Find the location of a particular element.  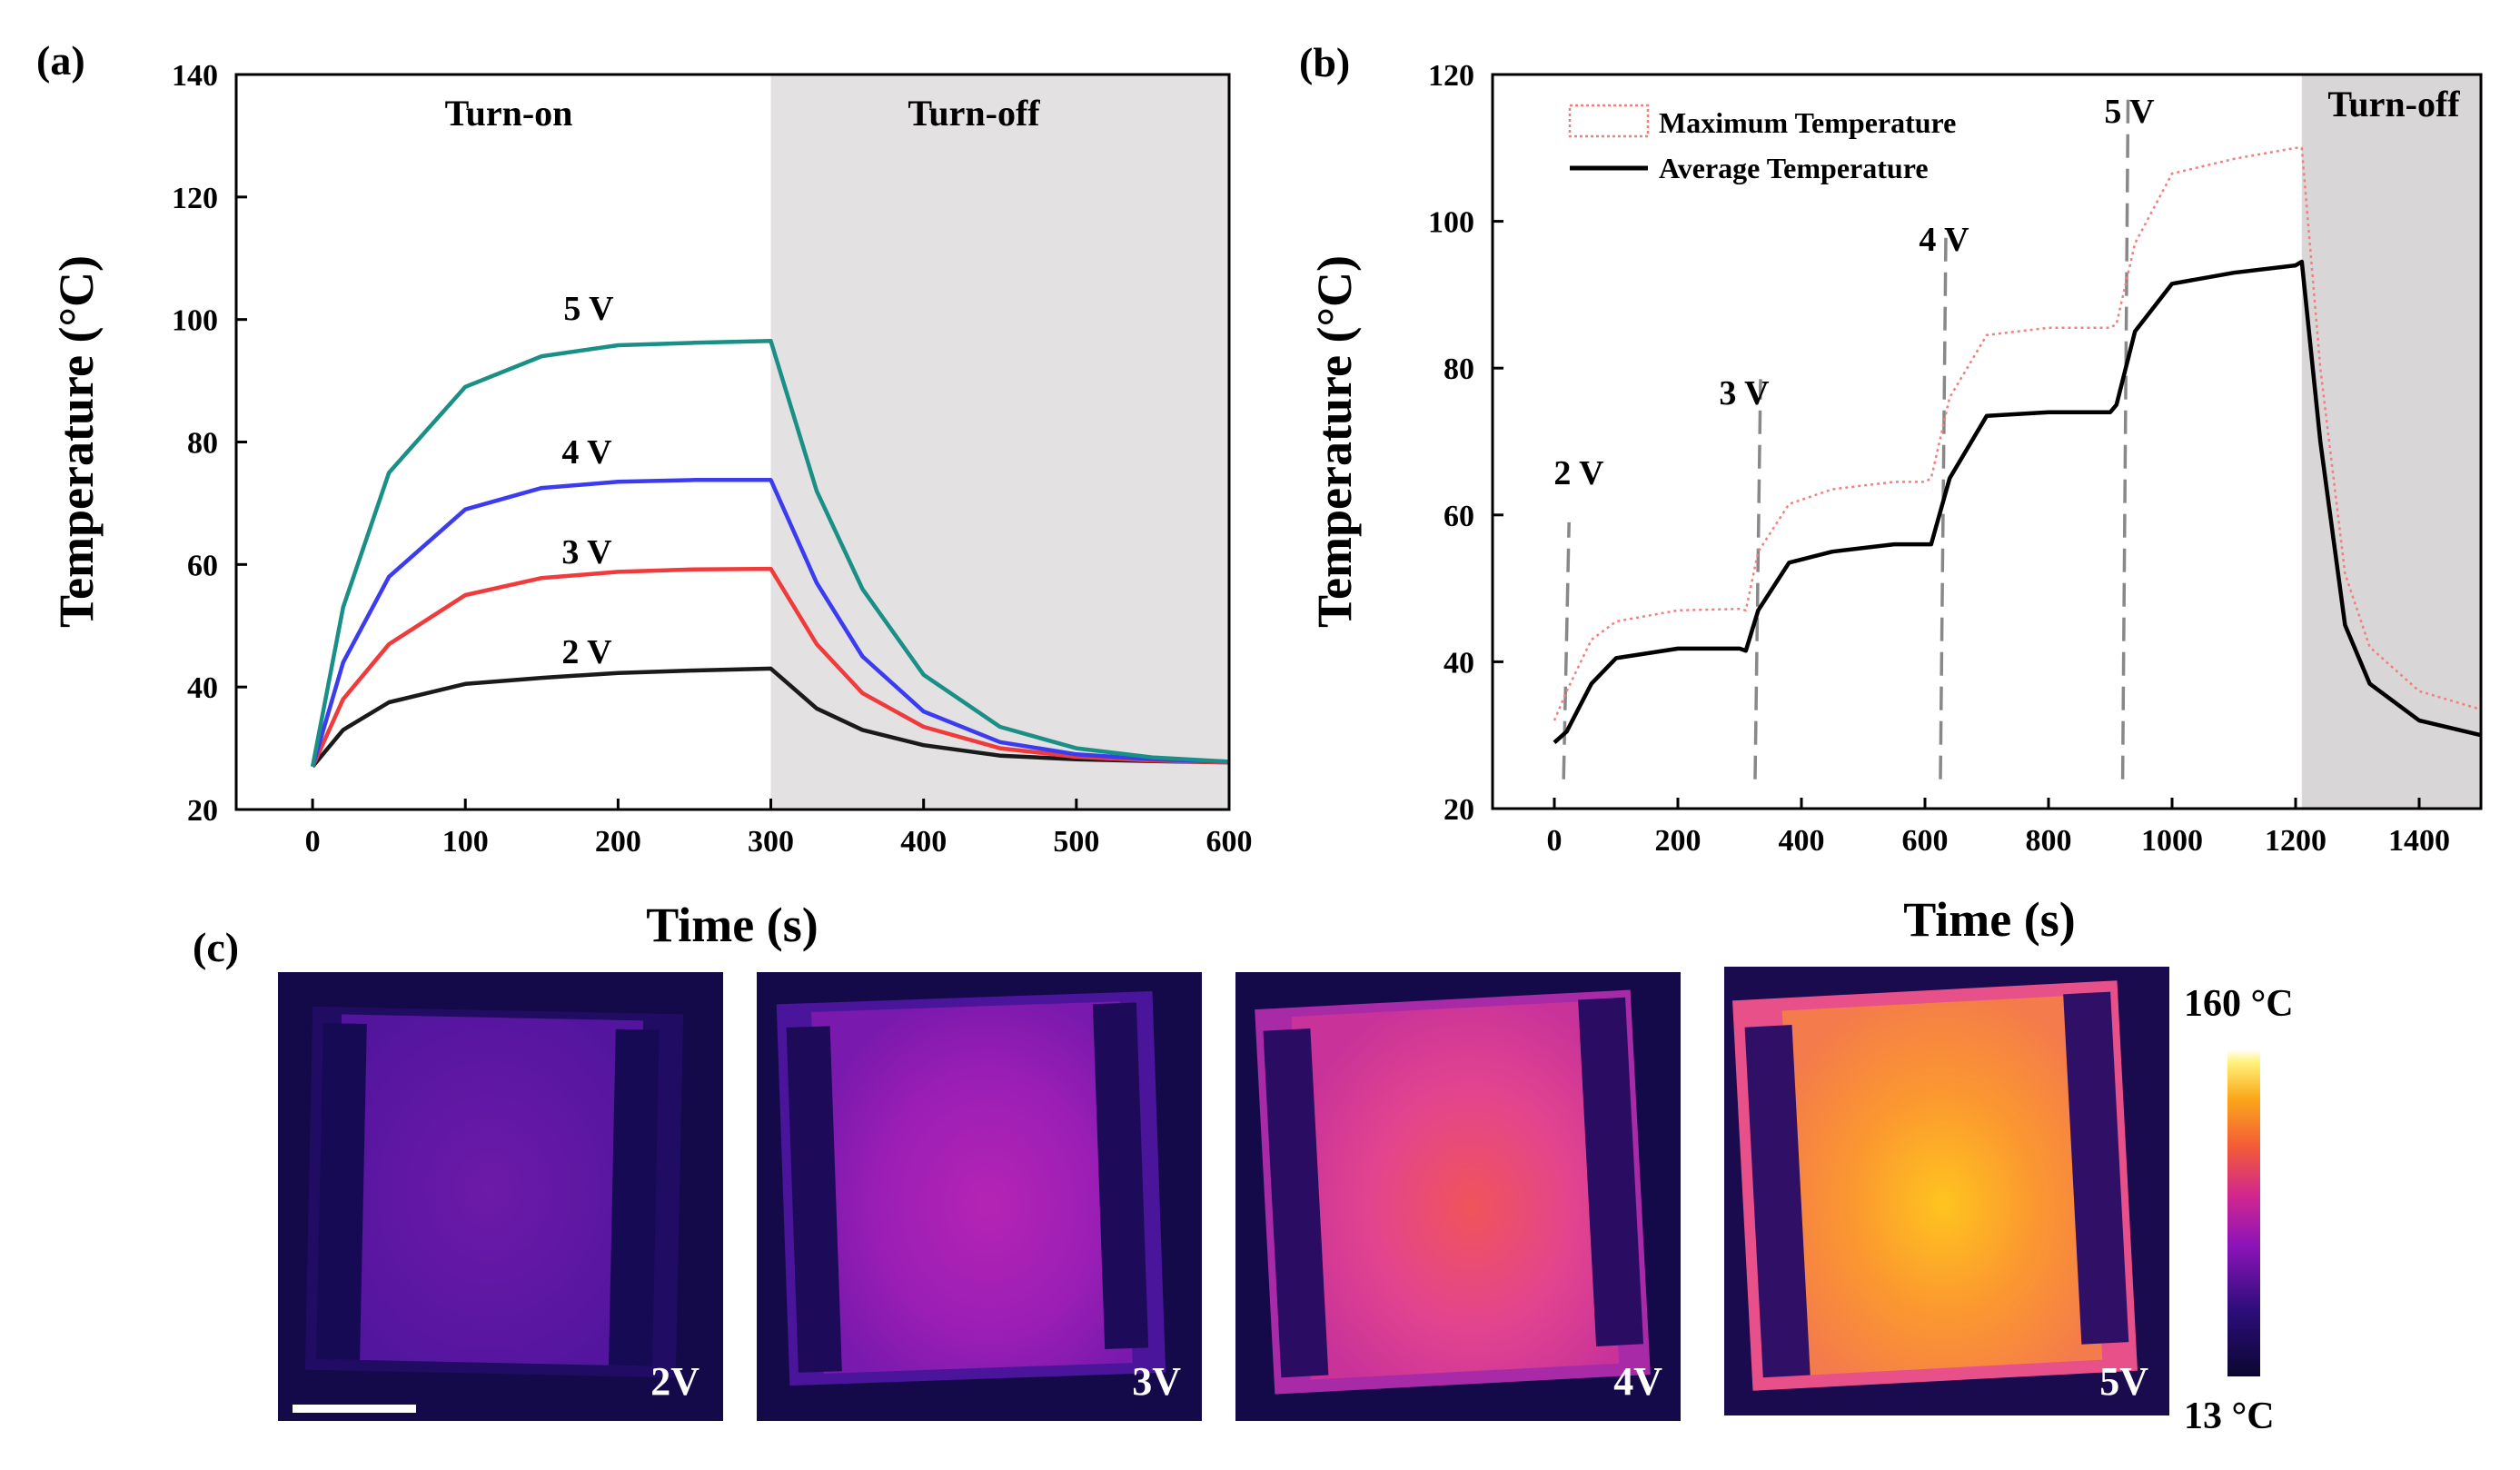

thermal-image-4v: 4V is located at coordinates (1458, 1196).